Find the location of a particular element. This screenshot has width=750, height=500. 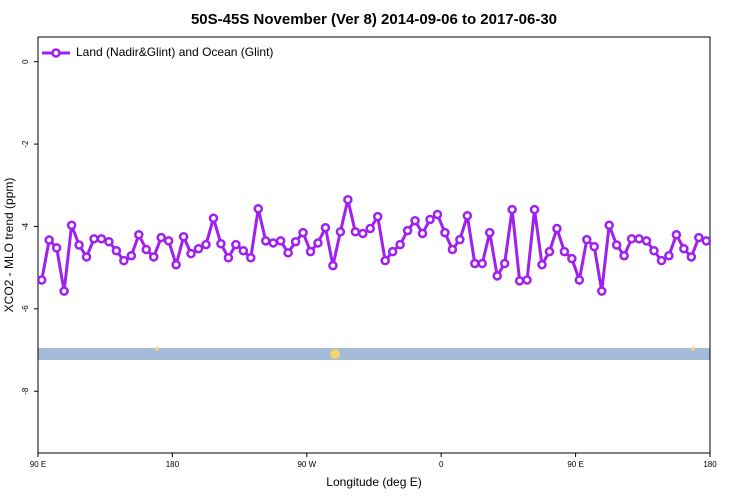

x-axis-label: Longitude (deg E) is located at coordinates (373, 482).